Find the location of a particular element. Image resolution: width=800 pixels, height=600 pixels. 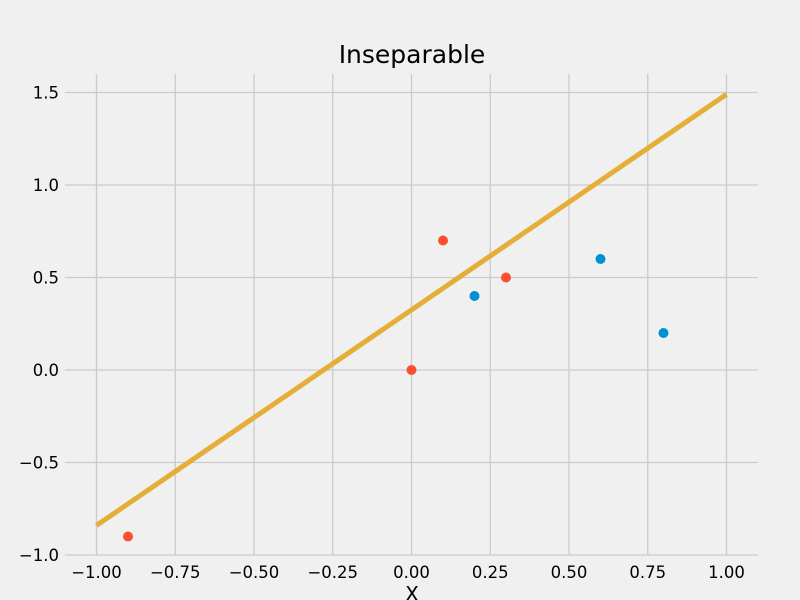

y-tick-label: 1.0 is located at coordinates (46, 185).